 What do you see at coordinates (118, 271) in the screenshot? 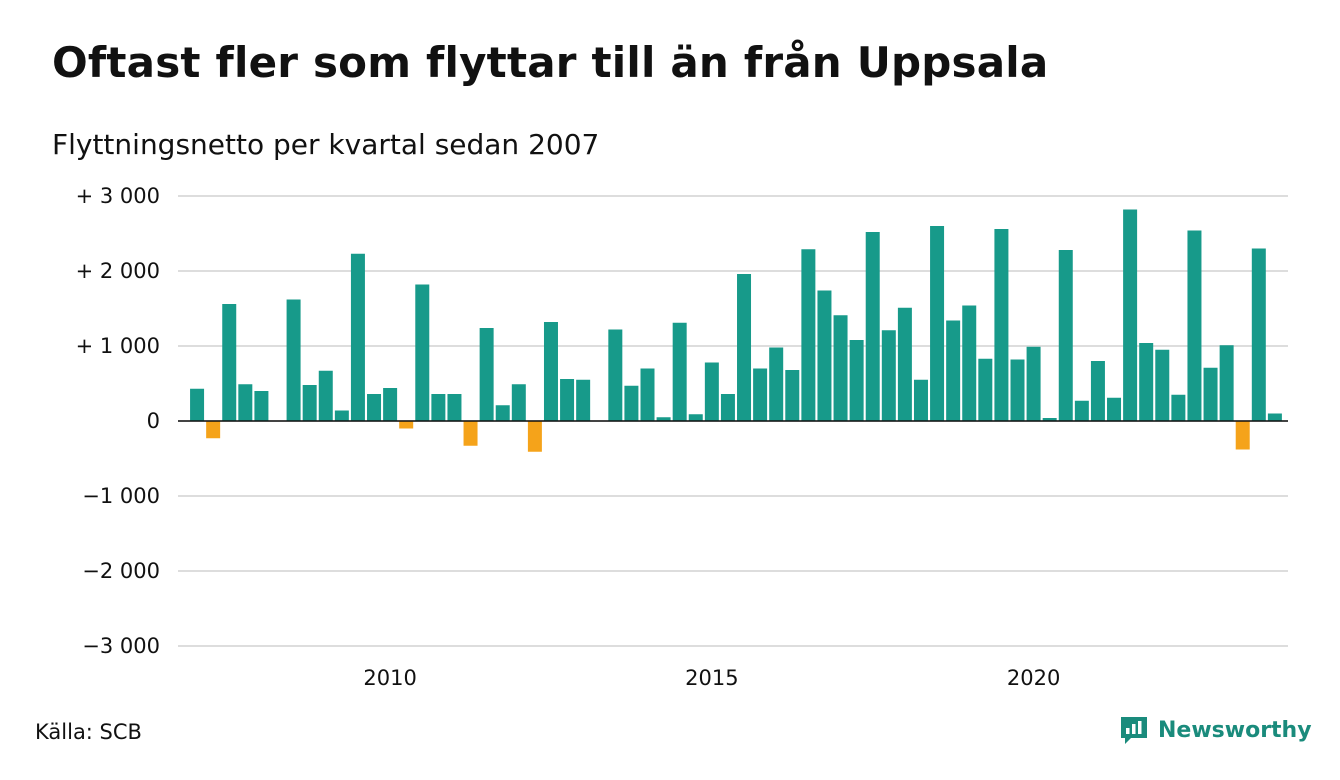
I see `y-tick-label: + 2 000` at bounding box center [118, 271].